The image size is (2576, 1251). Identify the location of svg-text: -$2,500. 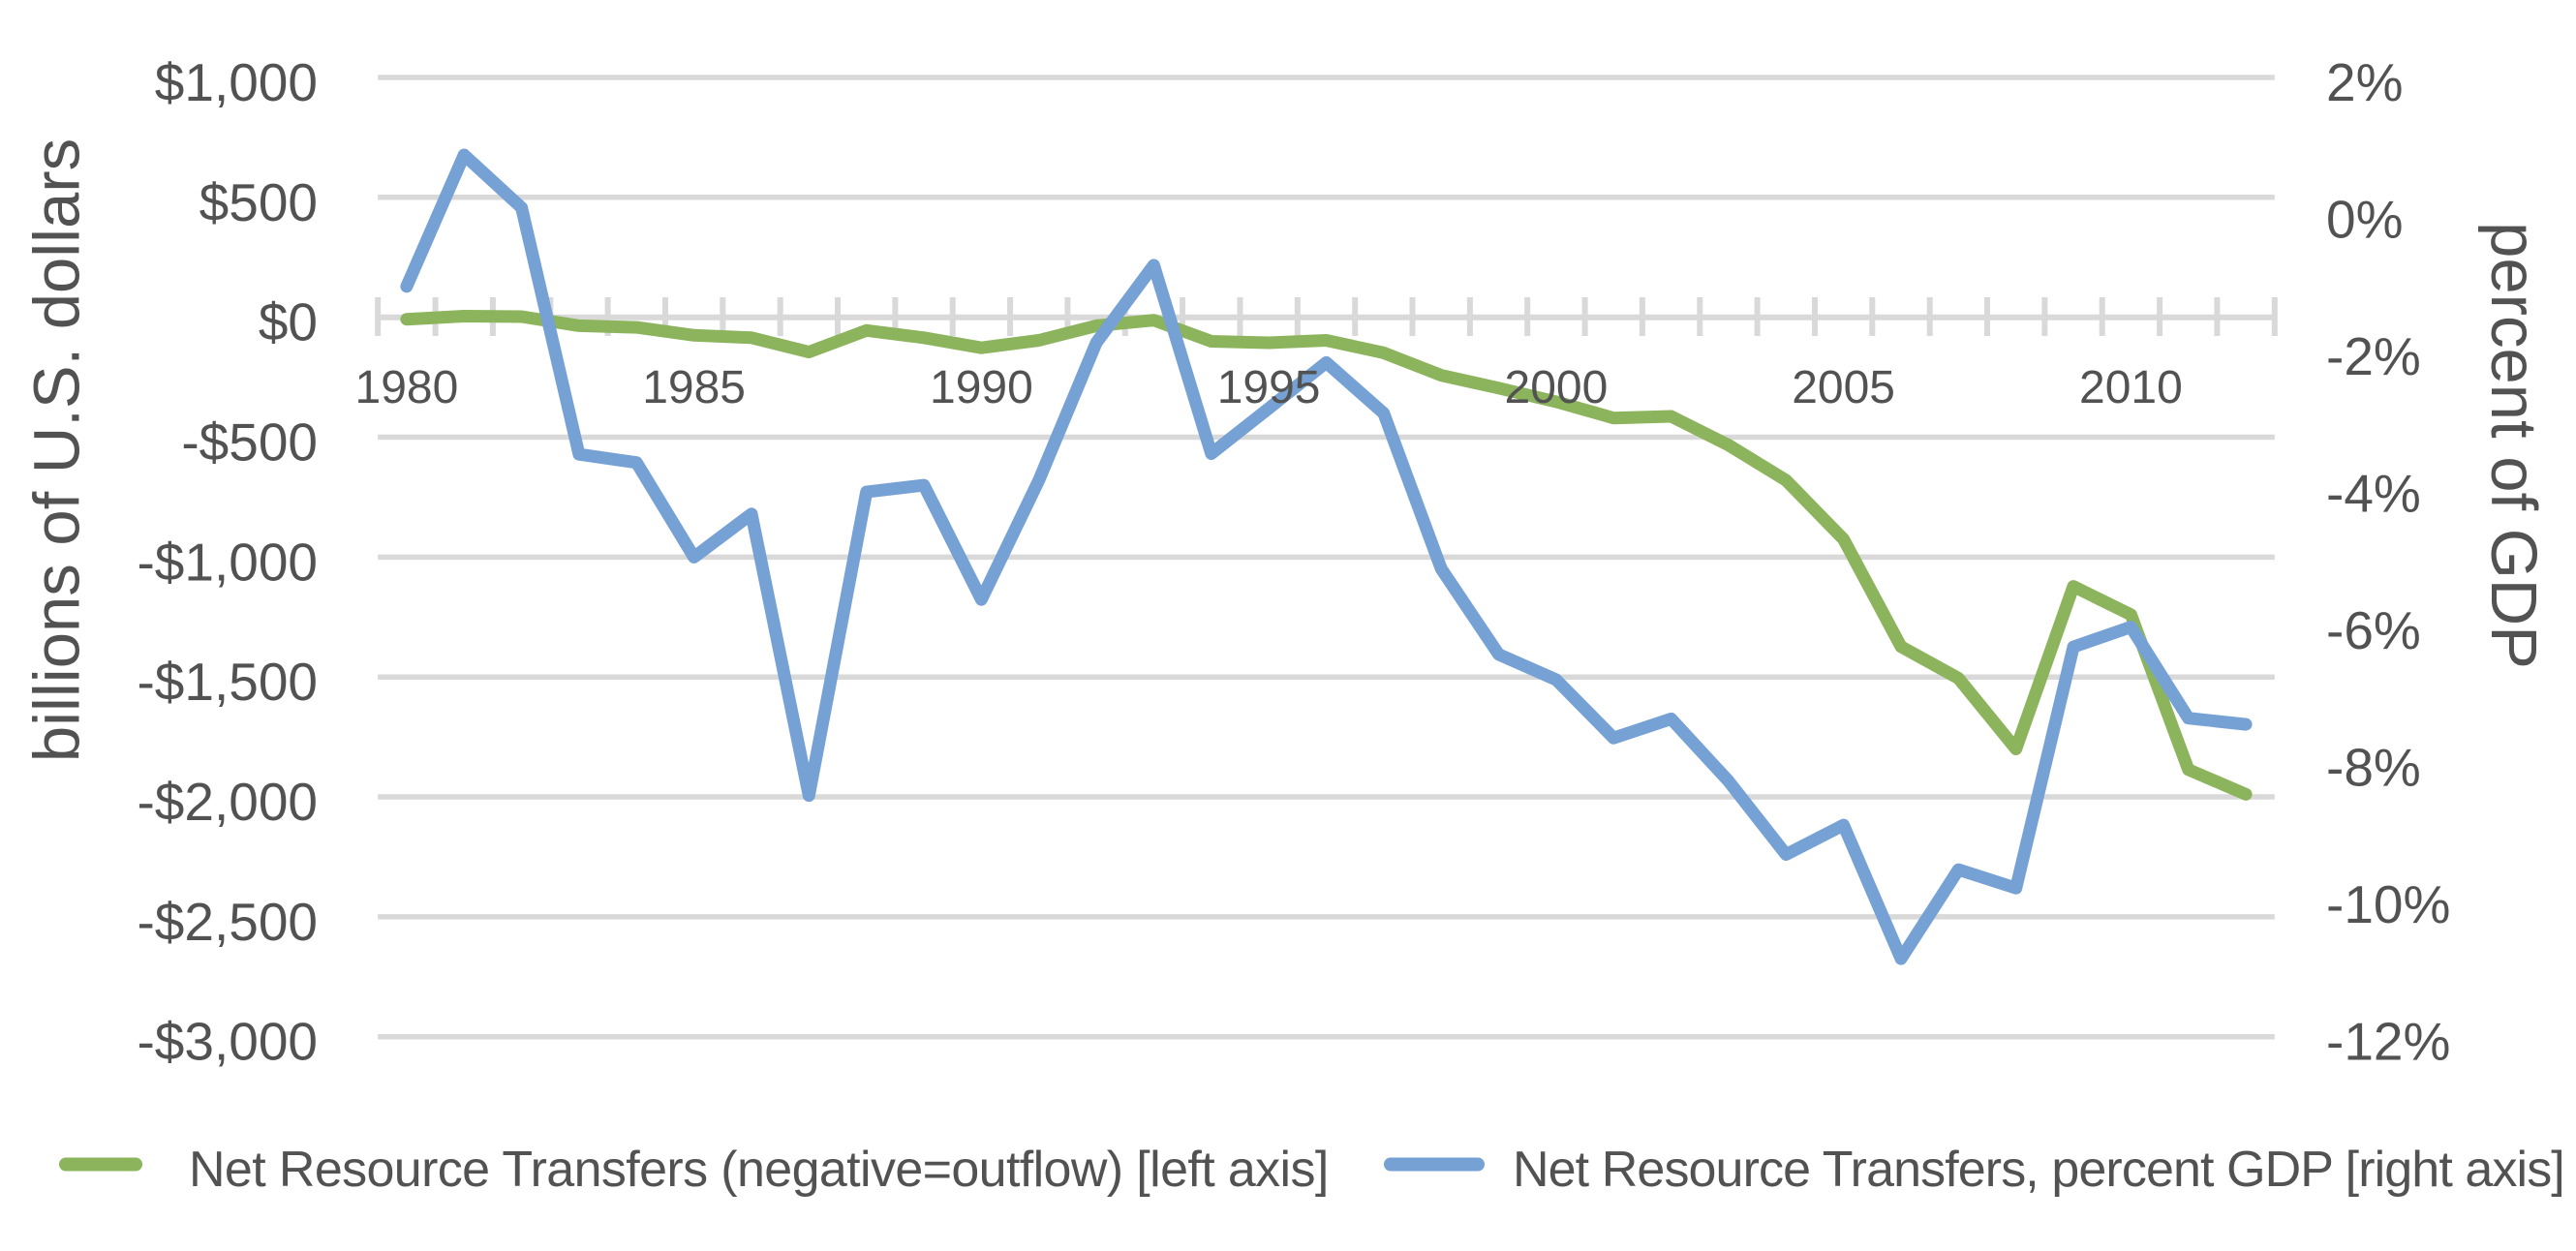
(227, 922).